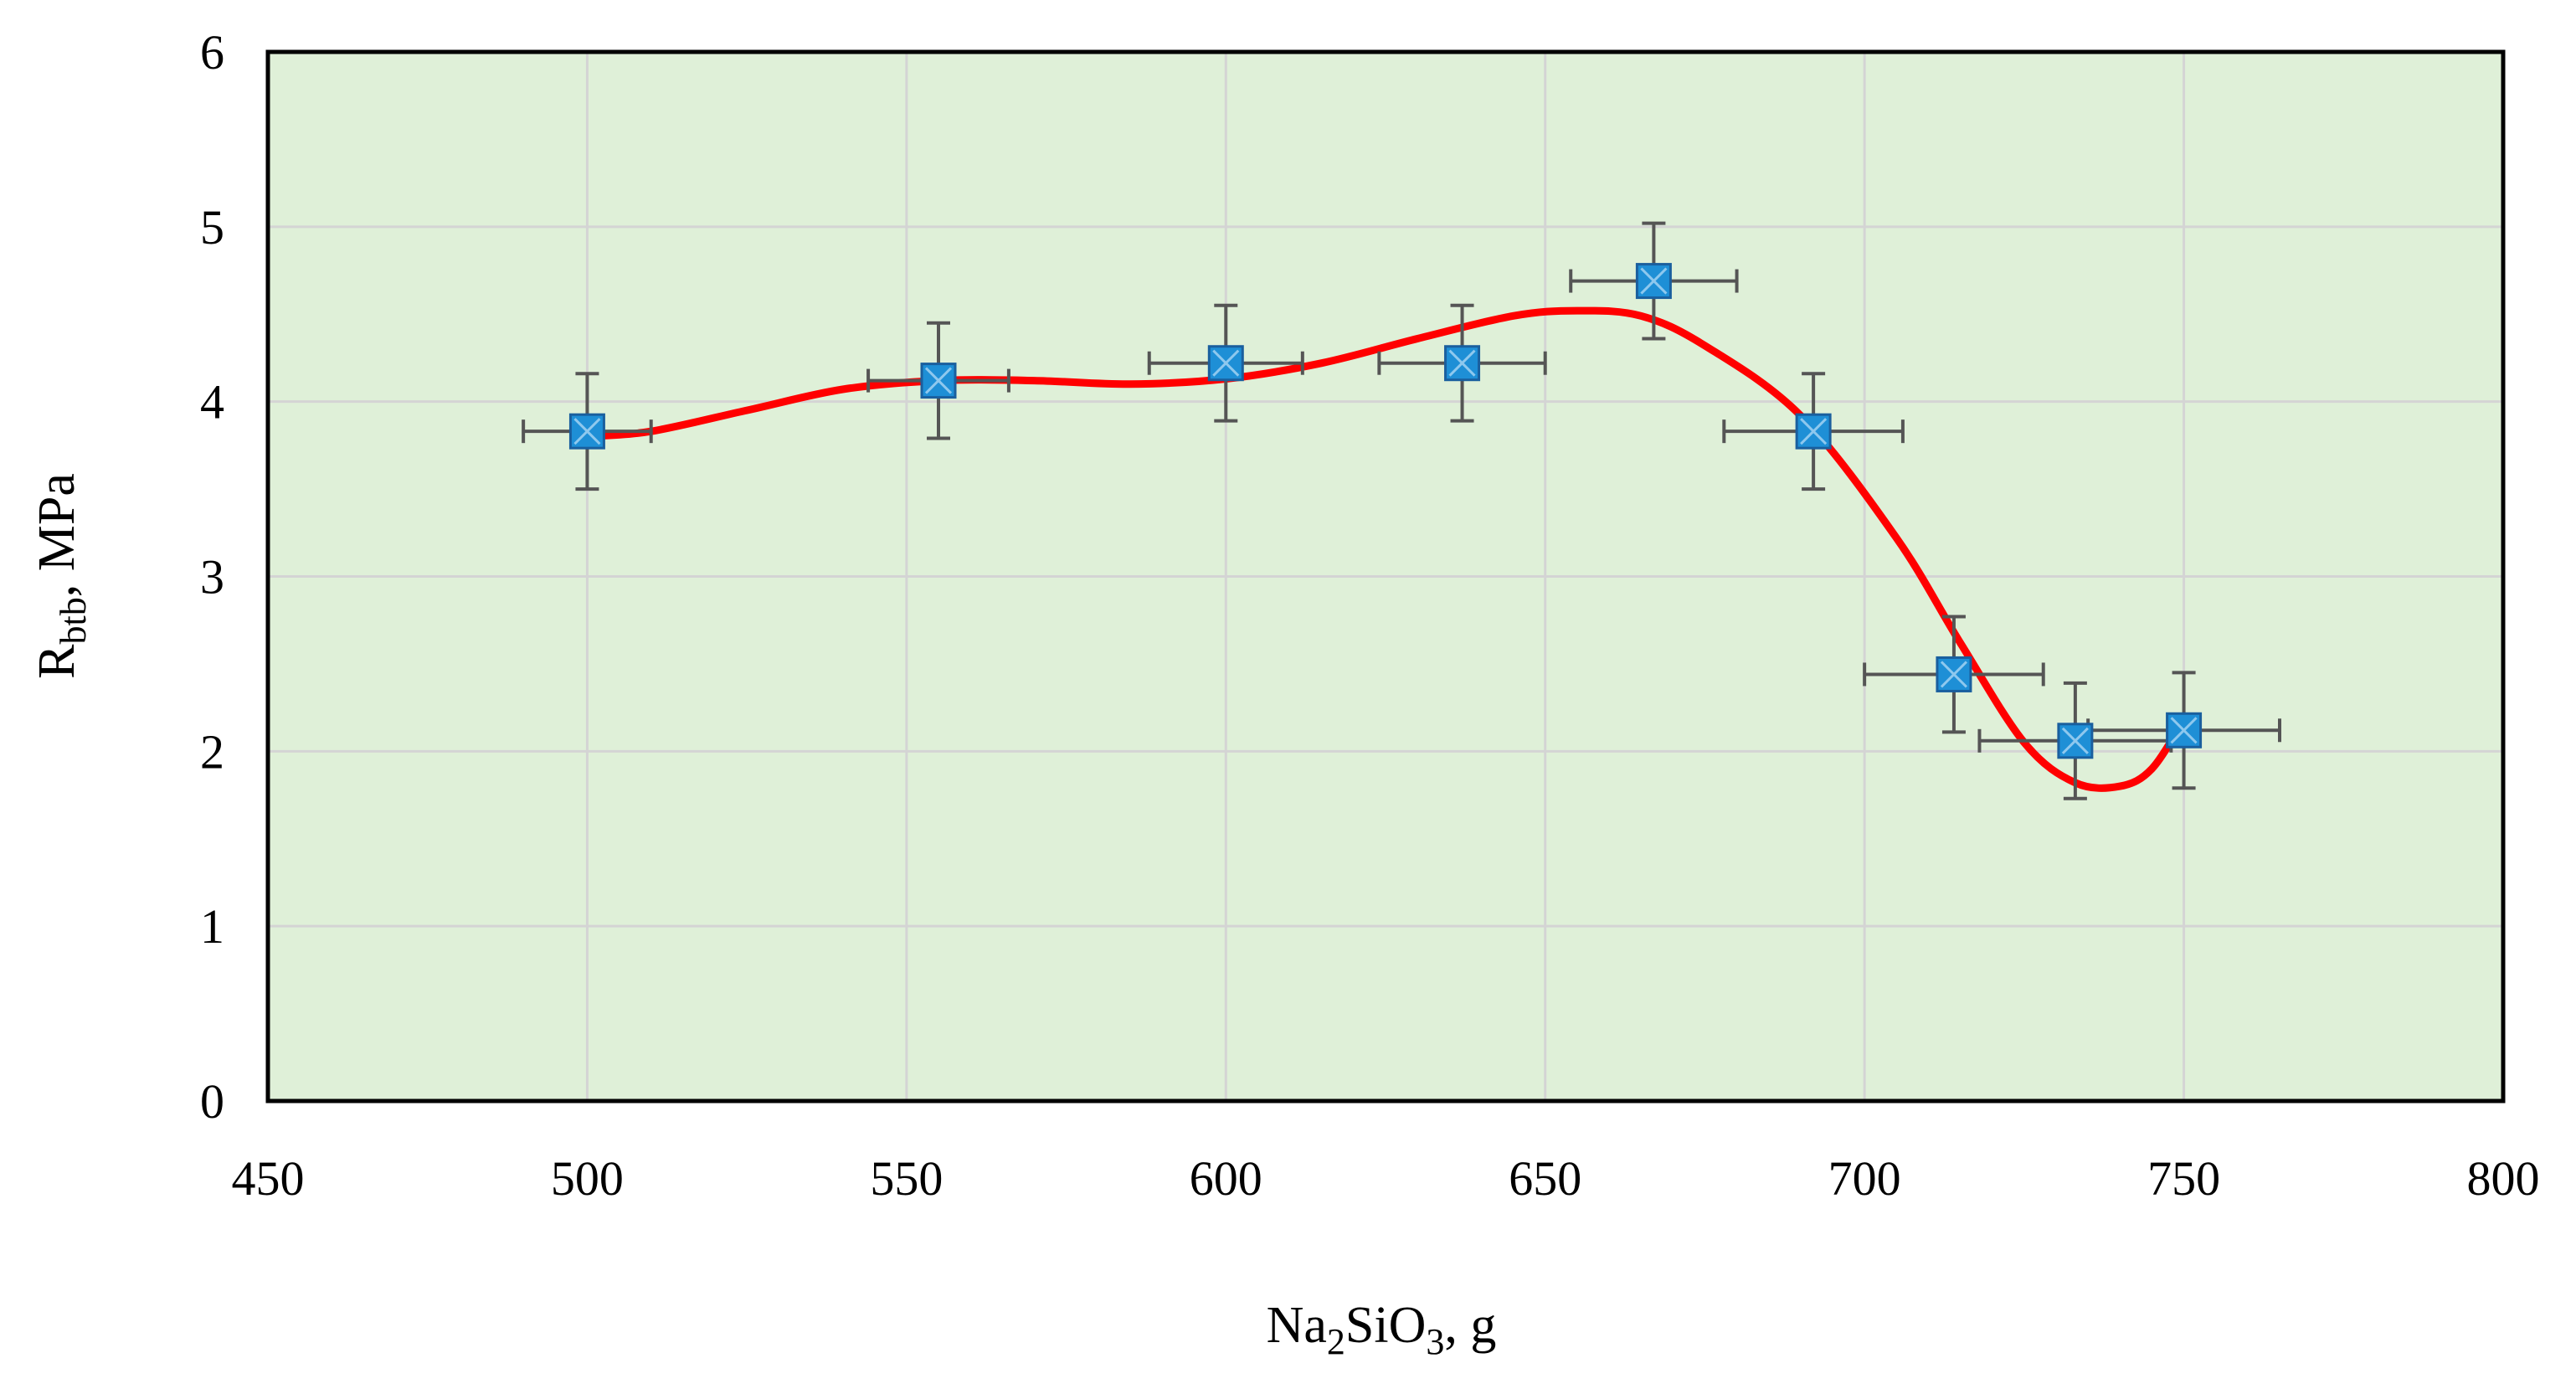  I want to click on y-axis-title: Rbtb, MPa, so click(61, 576).